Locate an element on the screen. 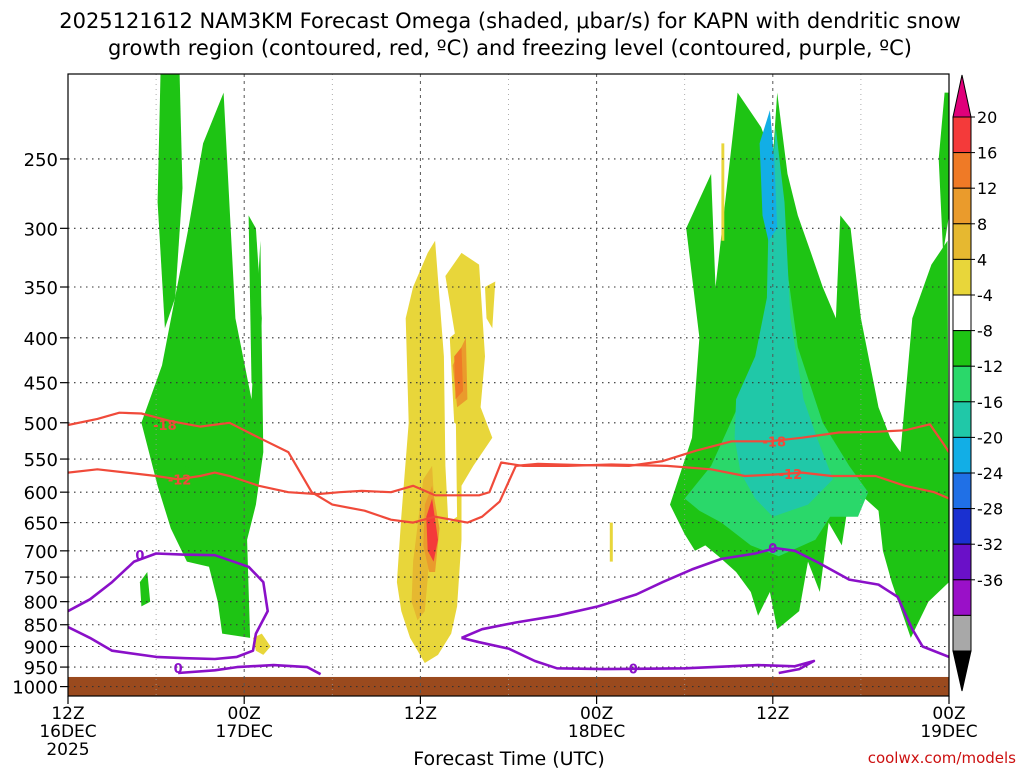 This screenshot has height=772, width=1024. y-tick-label-400: 400 is located at coordinates (41, 339).